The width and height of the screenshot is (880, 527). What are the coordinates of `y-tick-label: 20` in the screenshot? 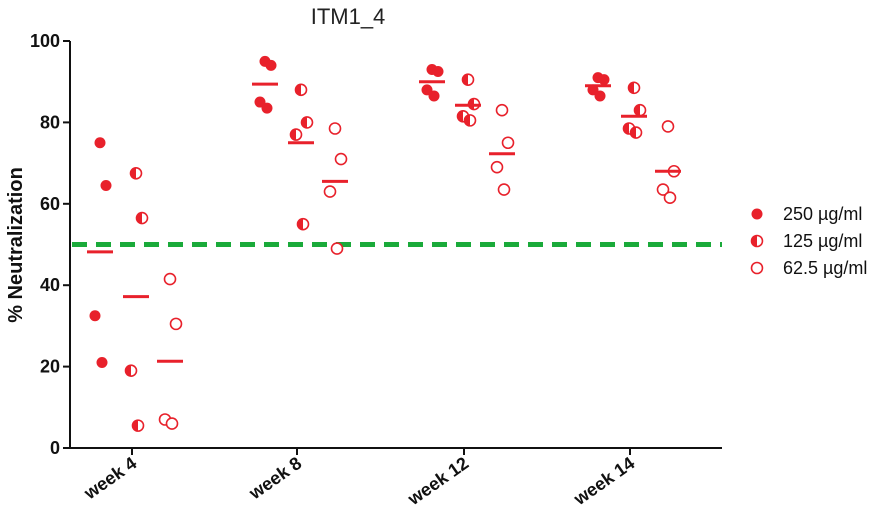 It's located at (50, 367).